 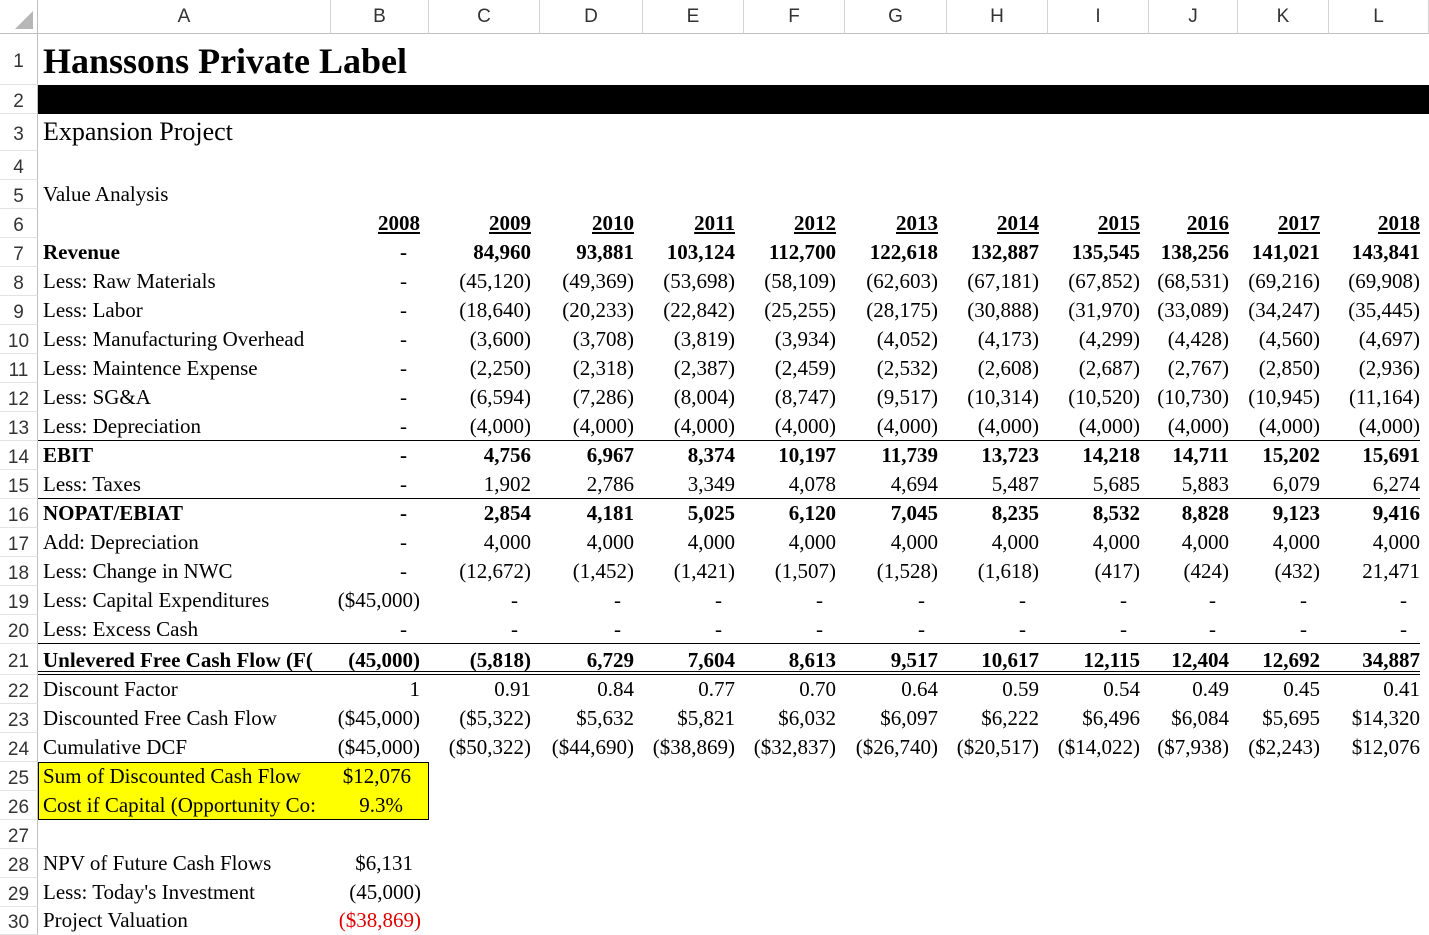 I want to click on column-header-h: H, so click(x=997, y=17).